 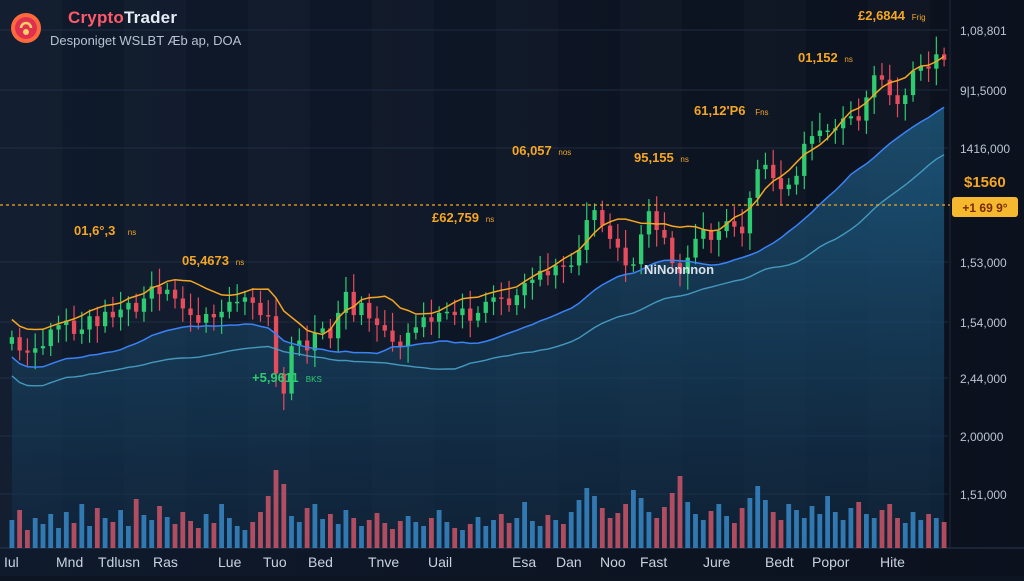 I want to click on annotation-unit: BKS, so click(x=314, y=379).